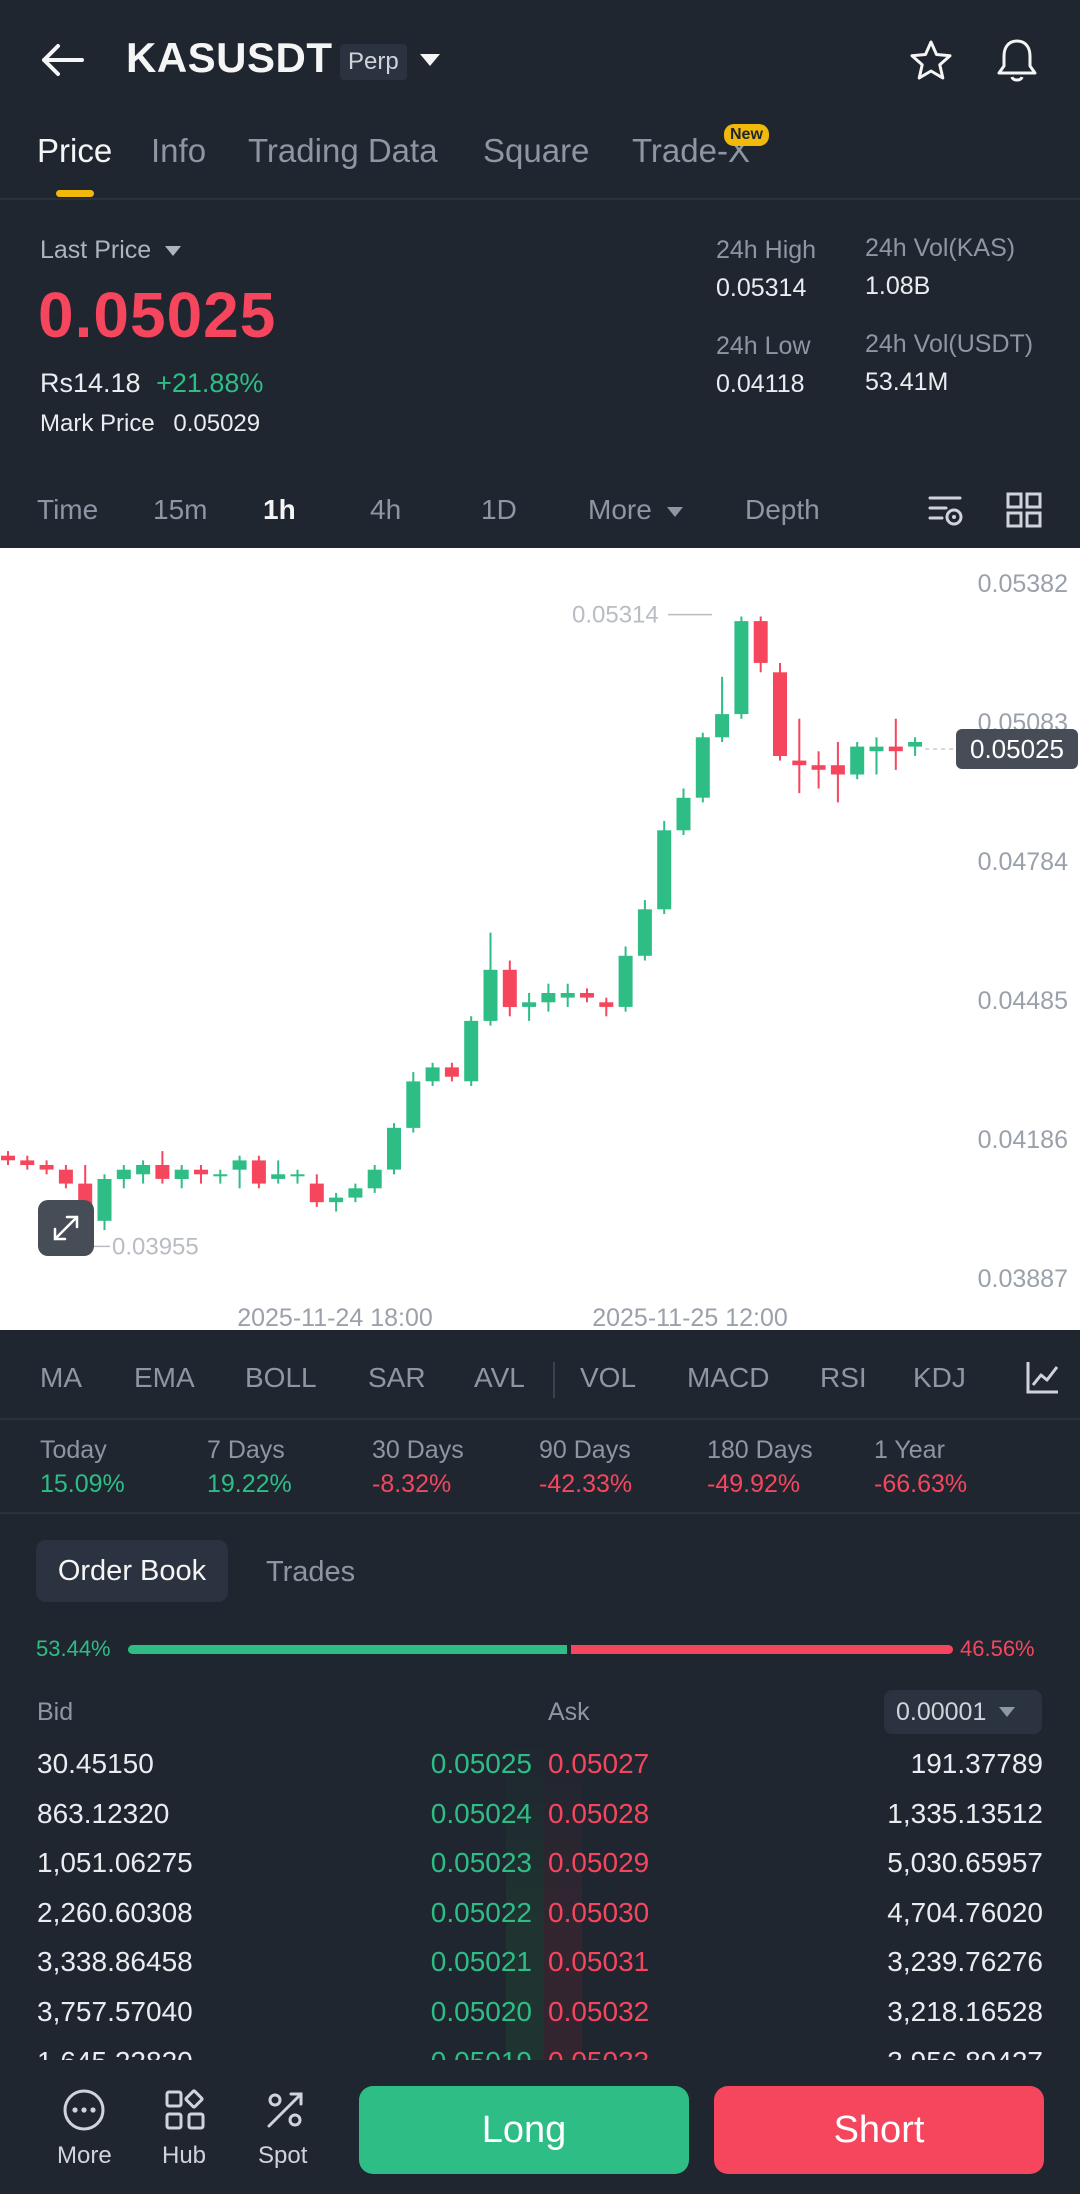 The width and height of the screenshot is (1080, 2194). I want to click on vol-usdt-label: 24h Vol(USDT), so click(949, 344).